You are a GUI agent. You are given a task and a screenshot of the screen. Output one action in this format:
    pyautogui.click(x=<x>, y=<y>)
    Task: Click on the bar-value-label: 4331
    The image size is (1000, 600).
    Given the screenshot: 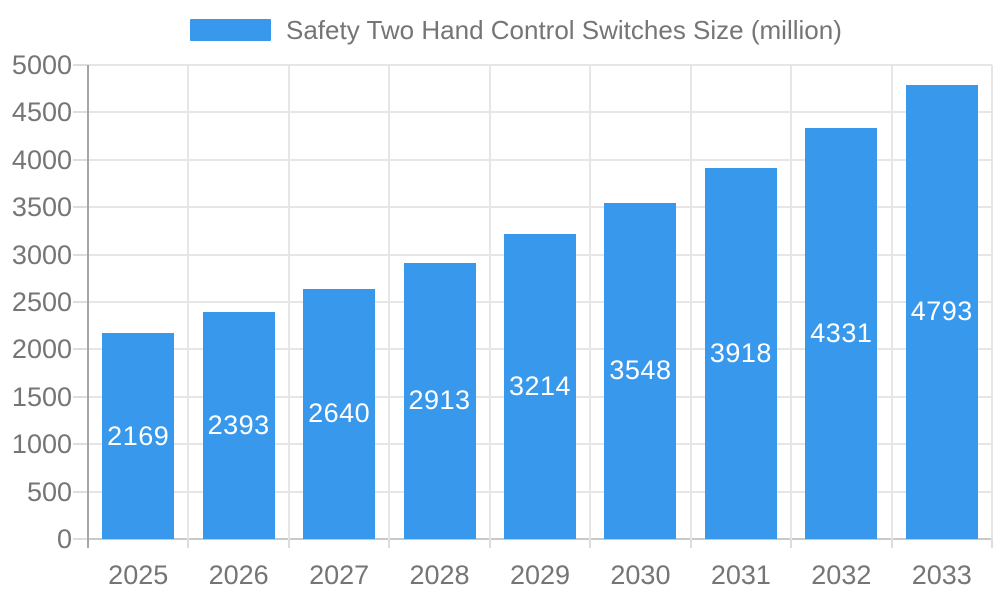 What is the action you would take?
    pyautogui.click(x=841, y=333)
    